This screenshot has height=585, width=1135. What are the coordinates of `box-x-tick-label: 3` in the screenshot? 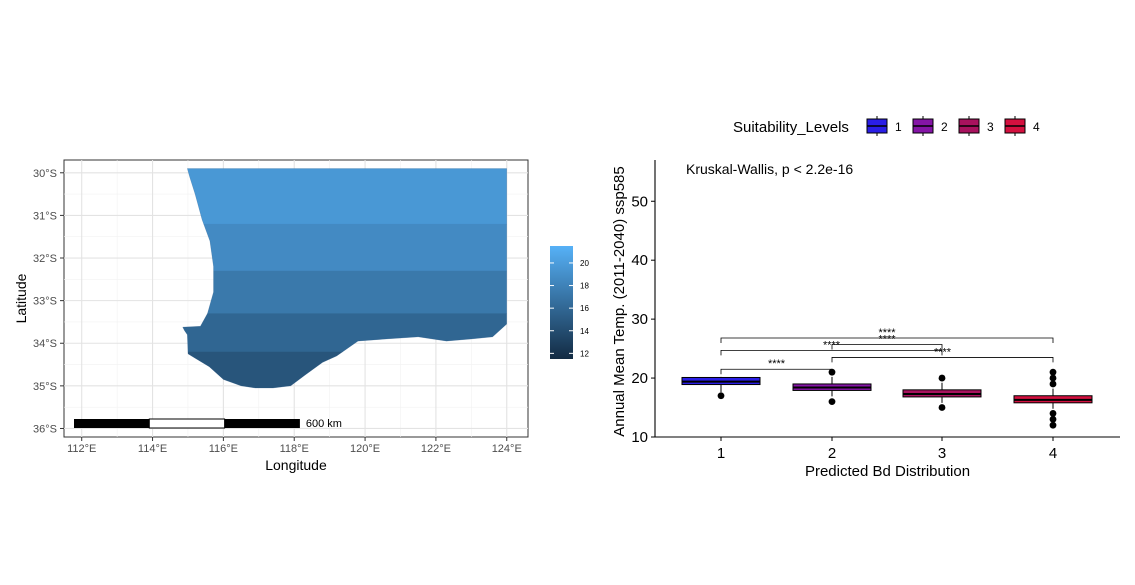 It's located at (942, 453).